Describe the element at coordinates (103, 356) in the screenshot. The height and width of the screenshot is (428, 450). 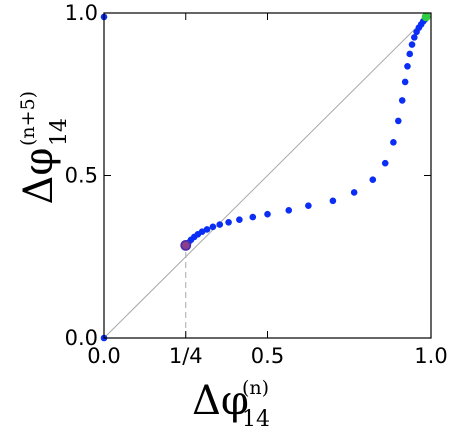
I see `x-tick-label: 0.0` at that location.